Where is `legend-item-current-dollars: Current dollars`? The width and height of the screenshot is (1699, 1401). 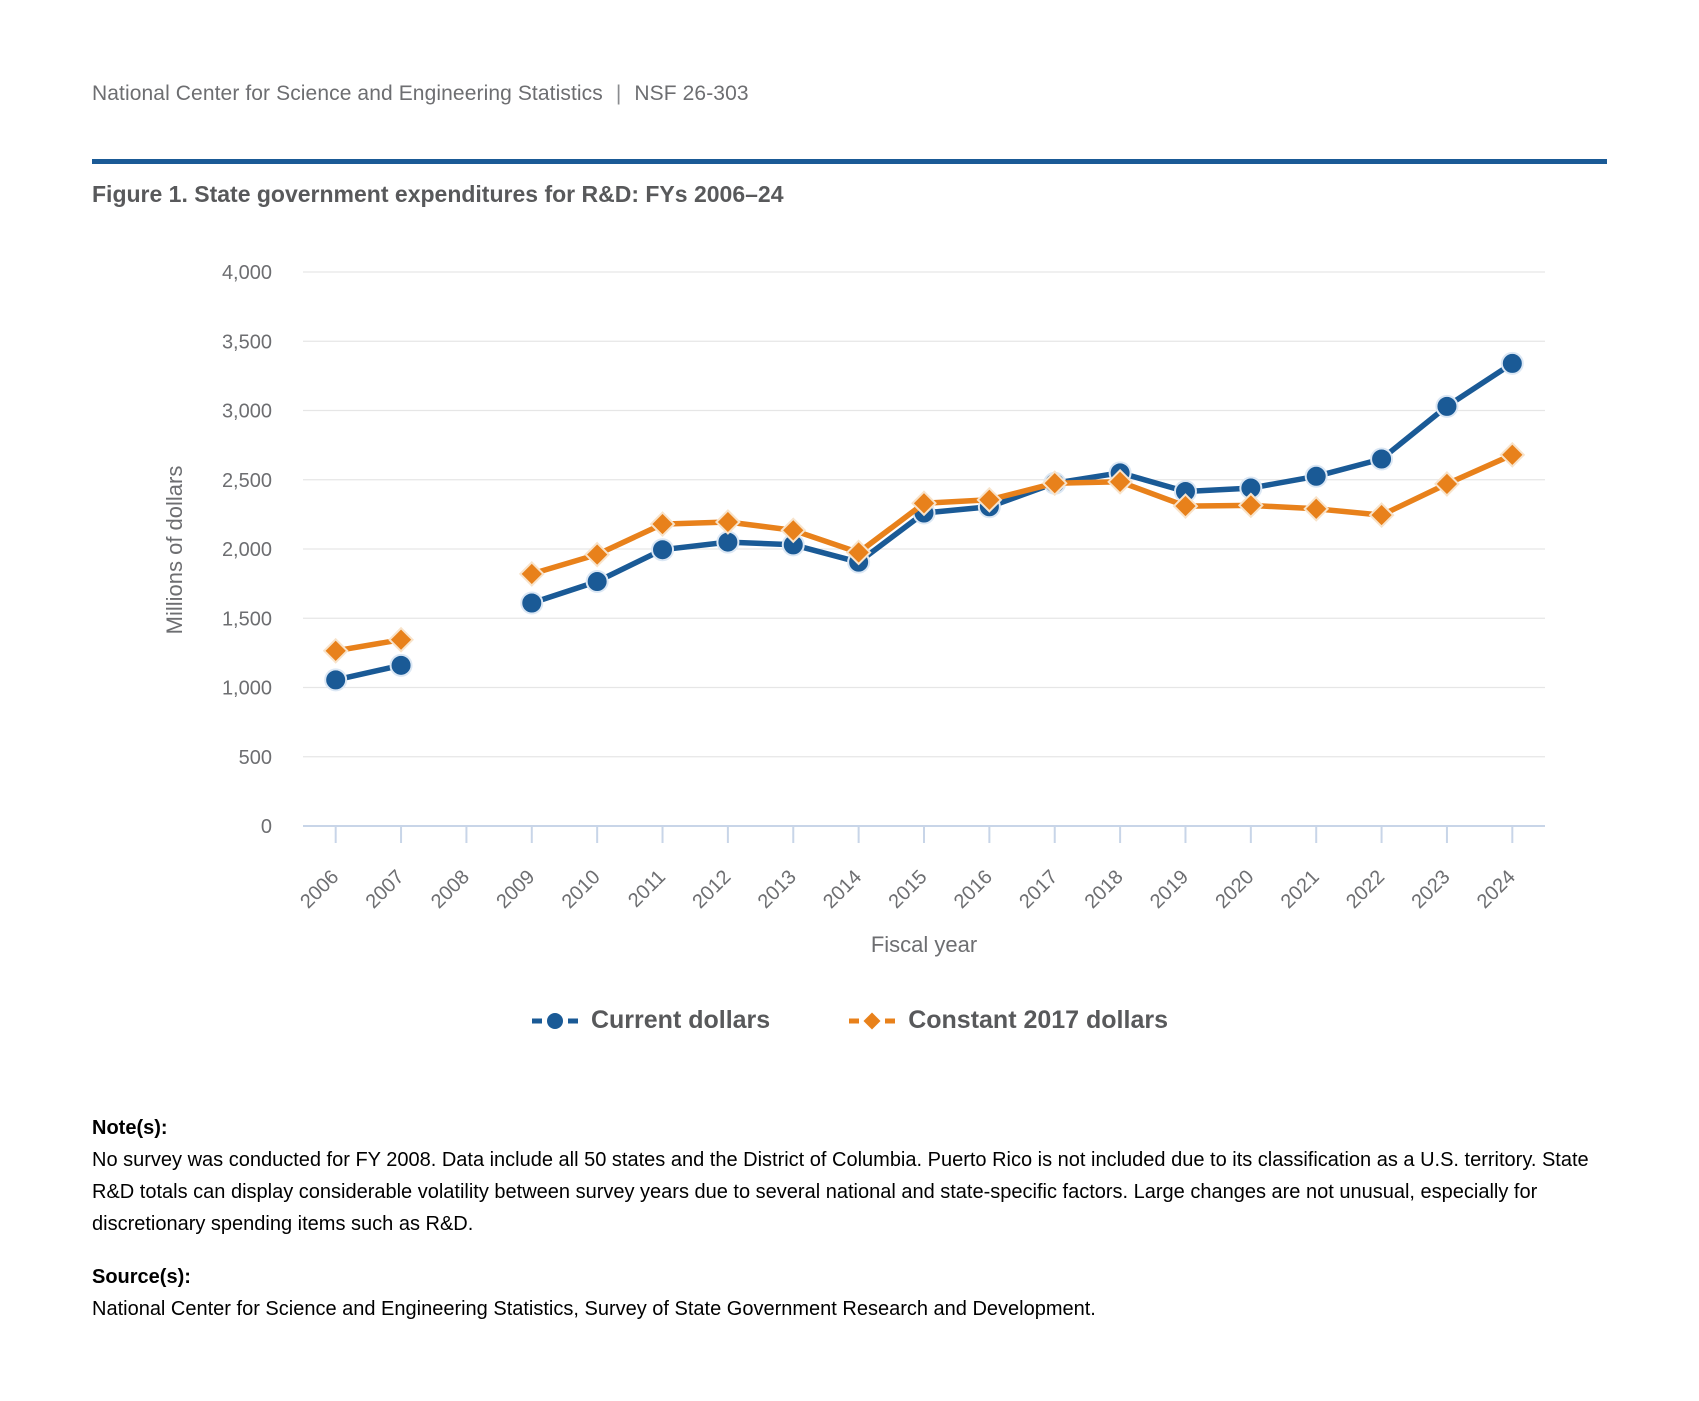
legend-item-current-dollars: Current dollars is located at coordinates (650, 1020).